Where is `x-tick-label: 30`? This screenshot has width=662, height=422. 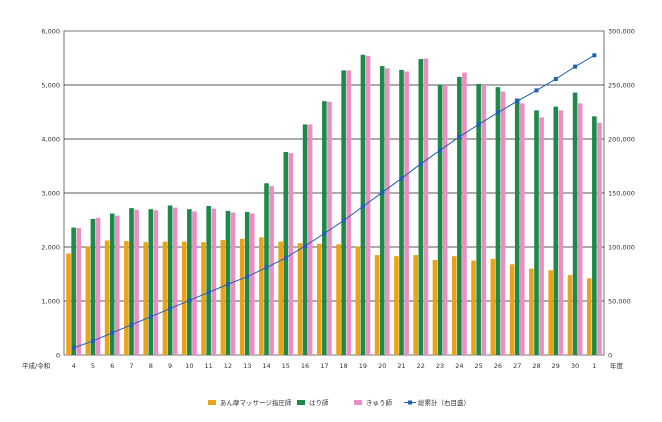 x-tick-label: 30 is located at coordinates (575, 366).